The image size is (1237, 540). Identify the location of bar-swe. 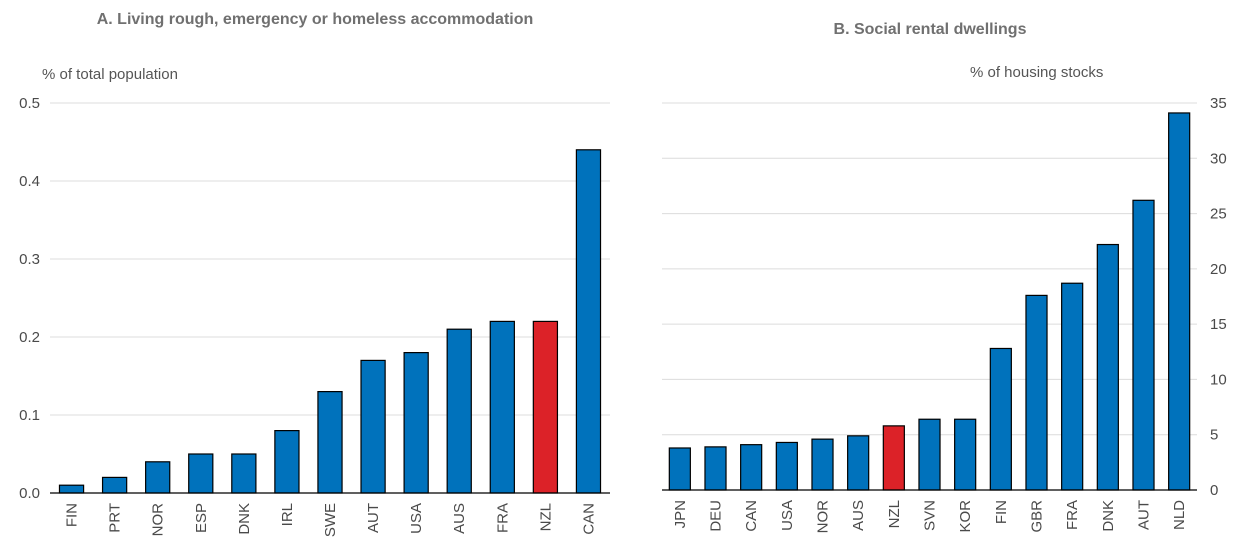
(330, 442).